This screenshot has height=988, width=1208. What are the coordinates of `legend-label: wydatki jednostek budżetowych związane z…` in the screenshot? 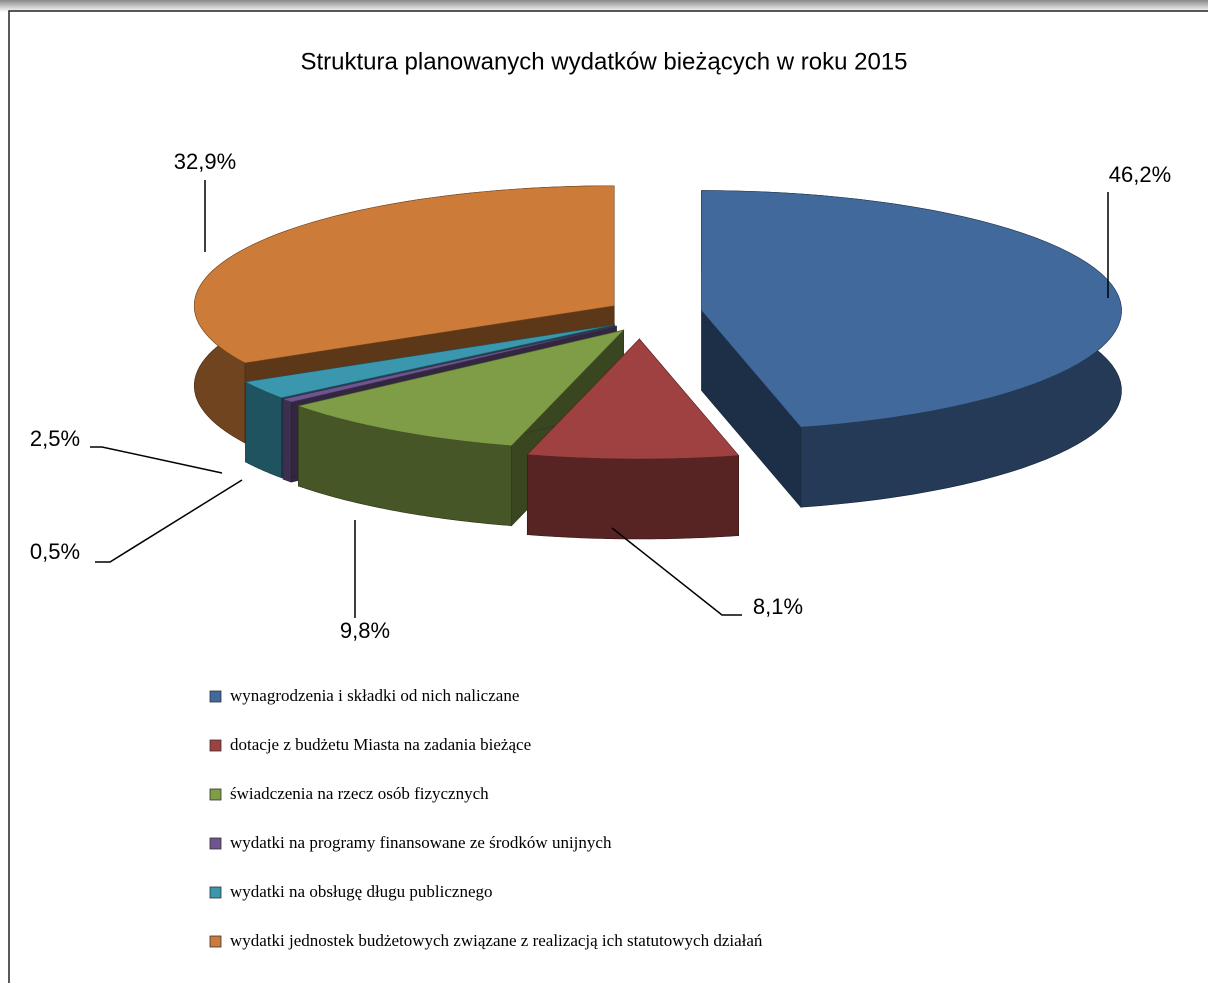 It's located at (496, 940).